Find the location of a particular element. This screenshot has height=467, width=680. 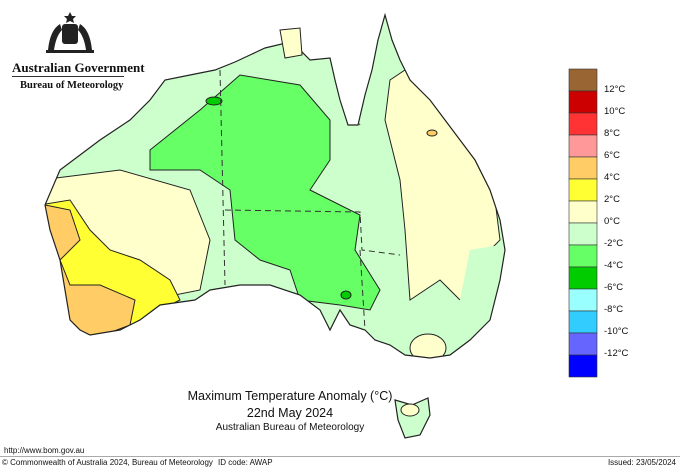

legend-label: -10°C is located at coordinates (616, 331).